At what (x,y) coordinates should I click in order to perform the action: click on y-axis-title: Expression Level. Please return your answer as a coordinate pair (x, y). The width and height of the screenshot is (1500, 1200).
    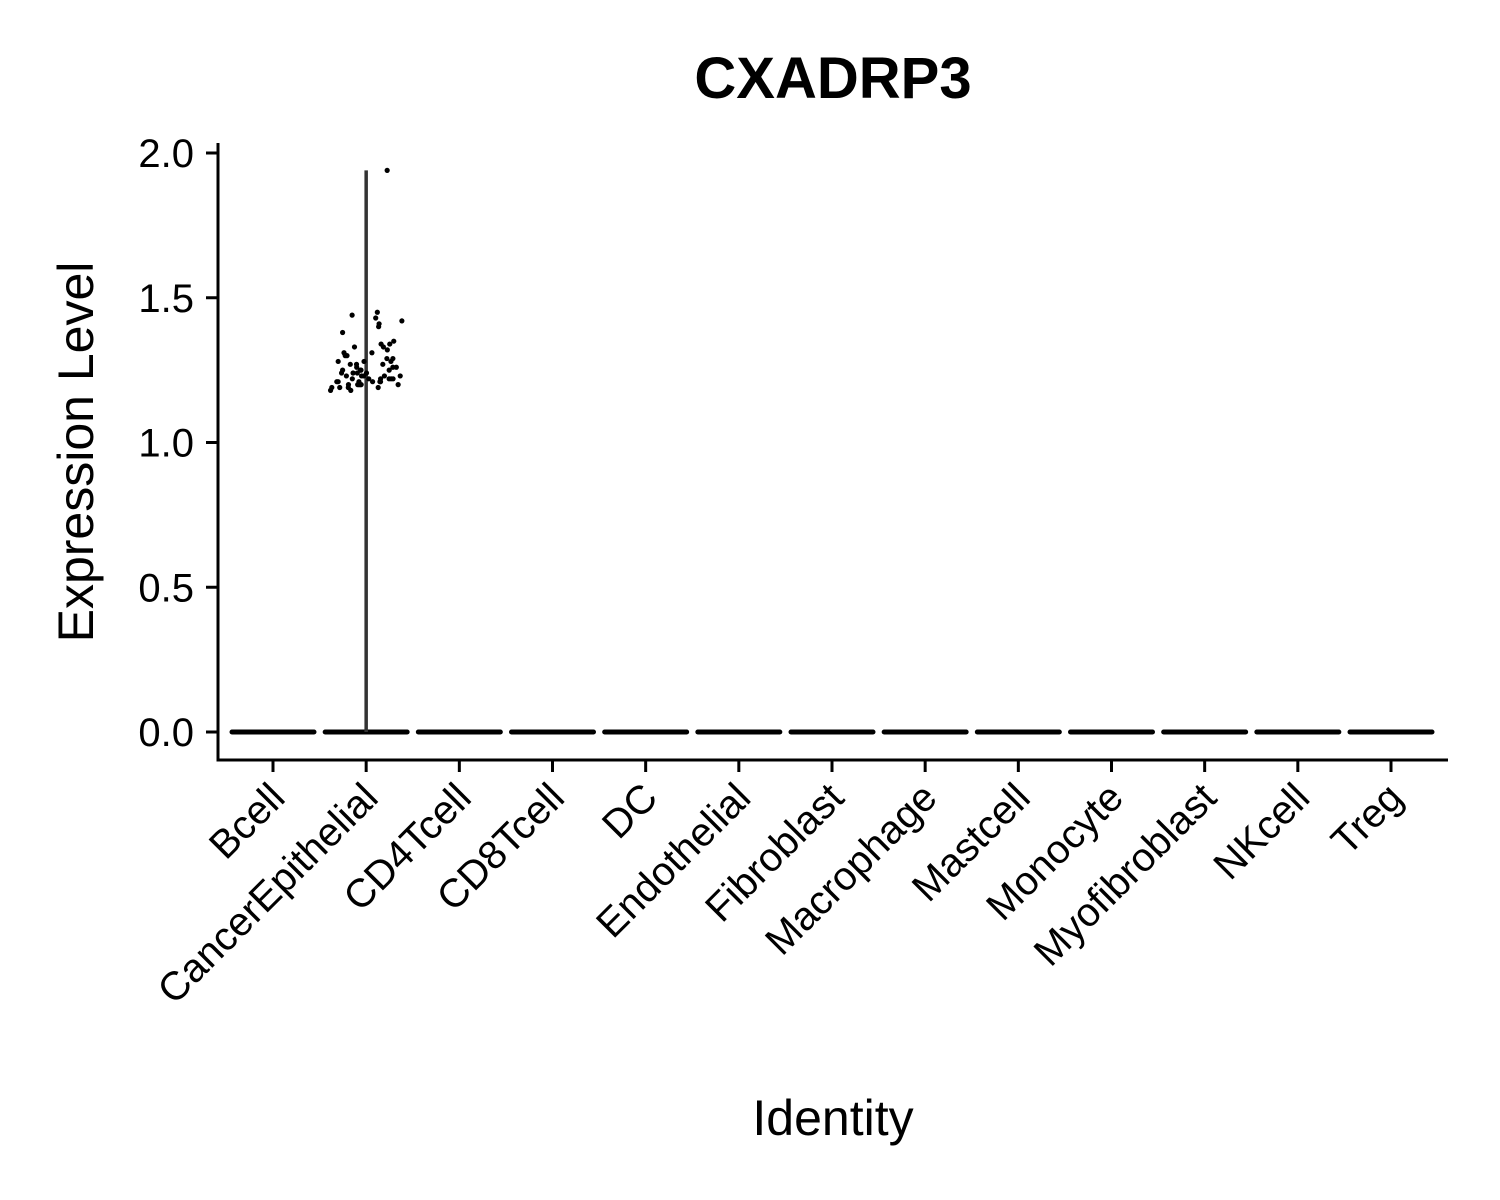
    Looking at the image, I should click on (76, 452).